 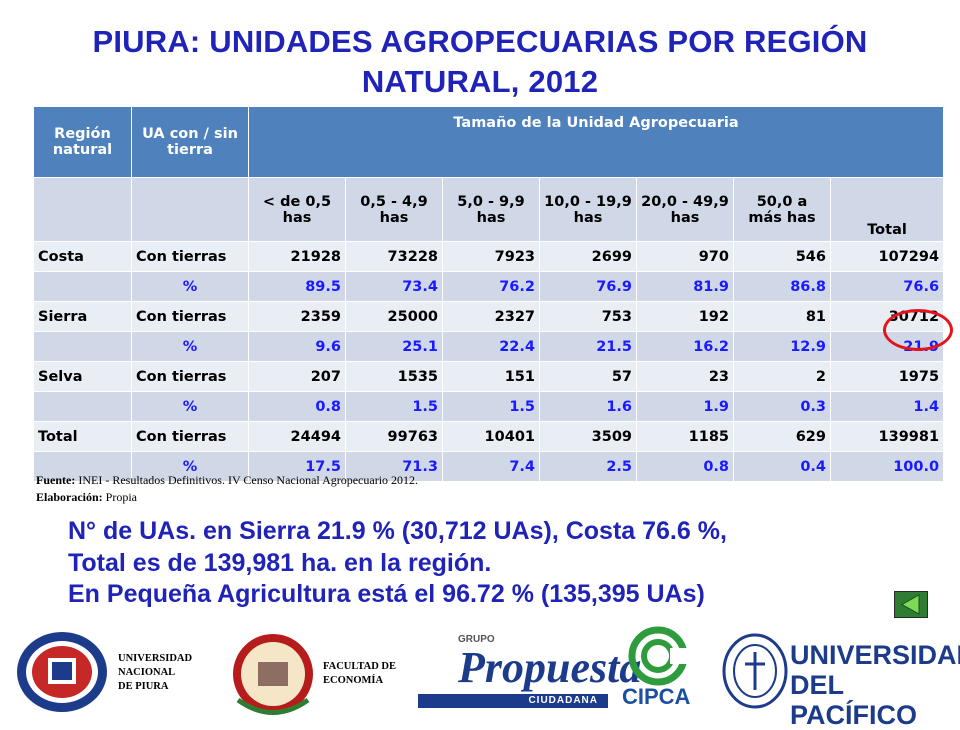 I want to click on faculty-line1: FACULTAD DE, so click(x=360, y=666).